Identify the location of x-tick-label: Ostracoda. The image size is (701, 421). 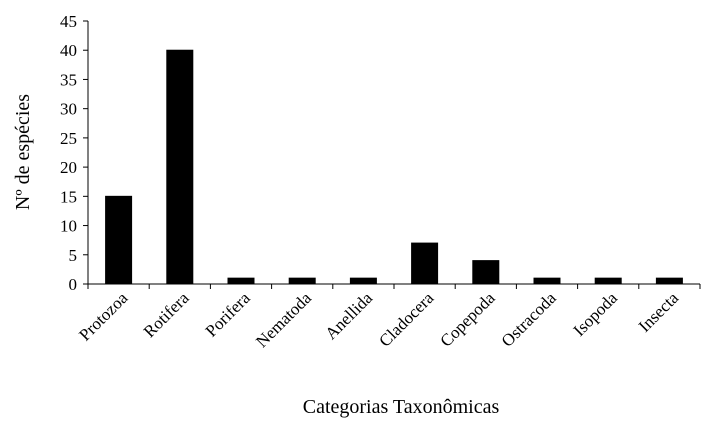
(529, 319).